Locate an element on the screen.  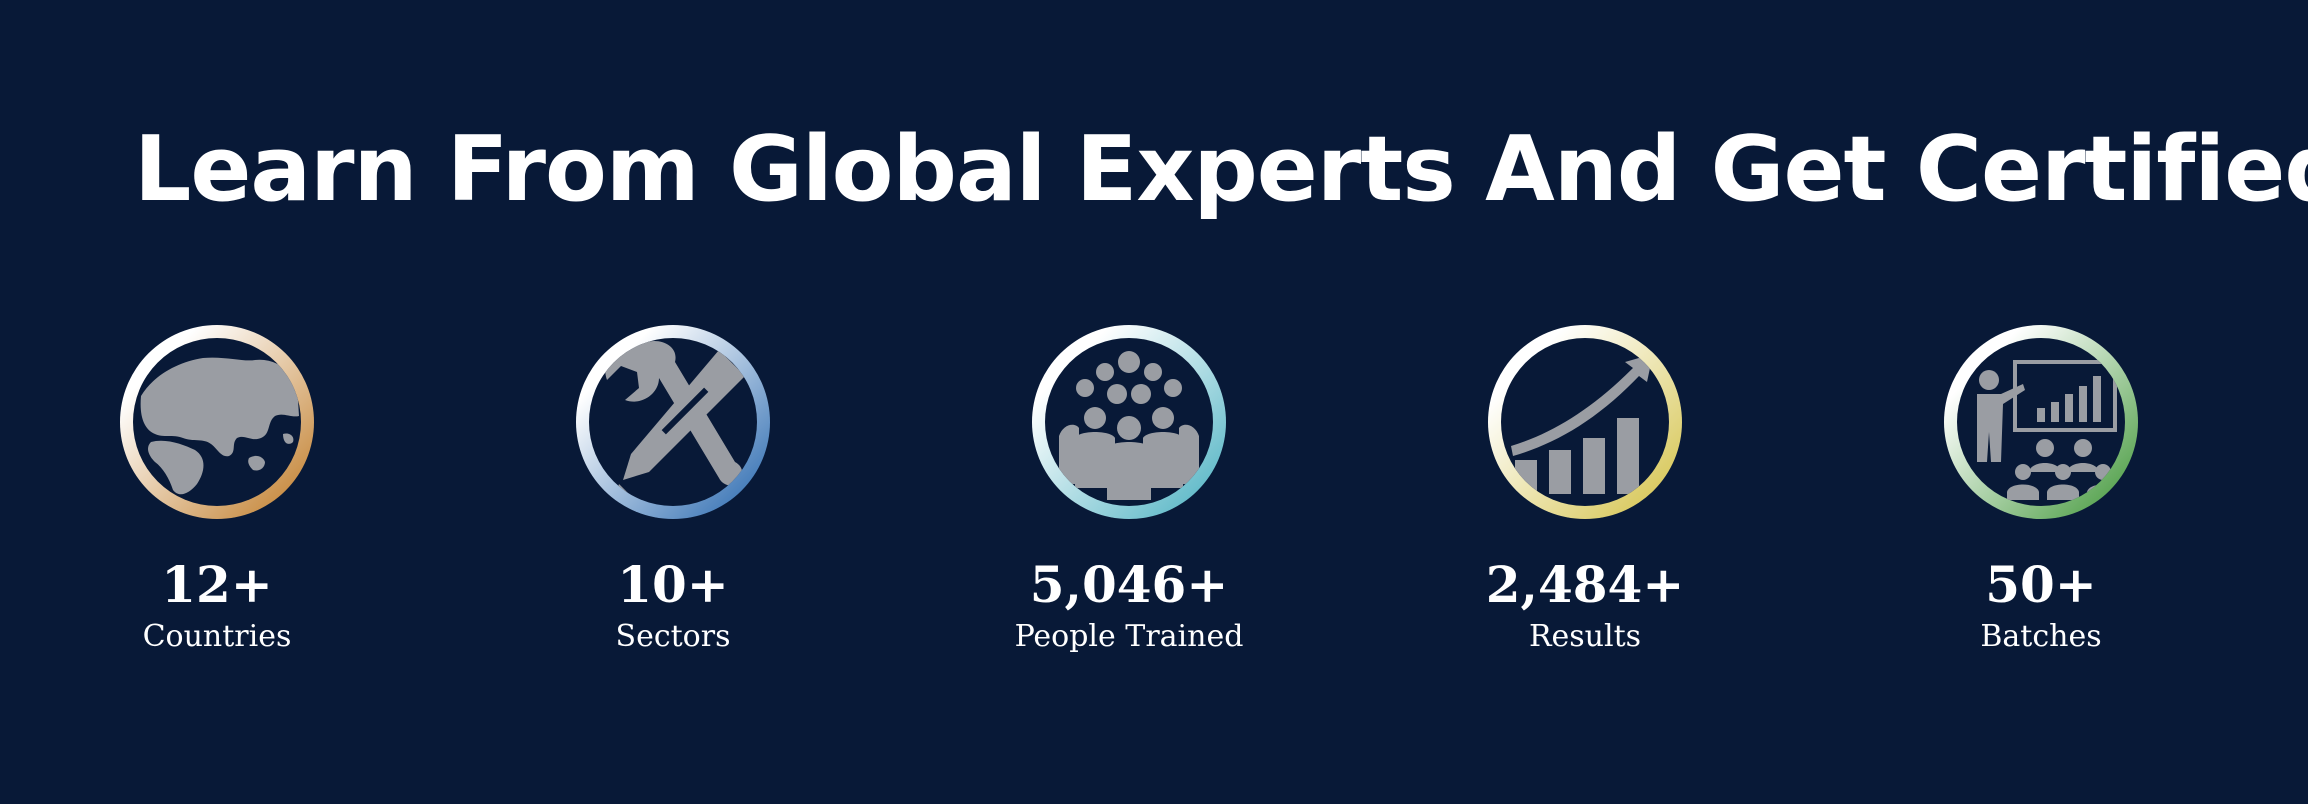
stat-results: 2,484+ Results is located at coordinates (1585, 491).